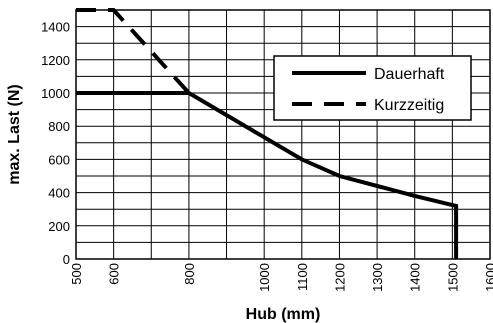  I want to click on y-tick-labels: 0 200 400 600 800 1000 1200 1400, so click(55, 143).